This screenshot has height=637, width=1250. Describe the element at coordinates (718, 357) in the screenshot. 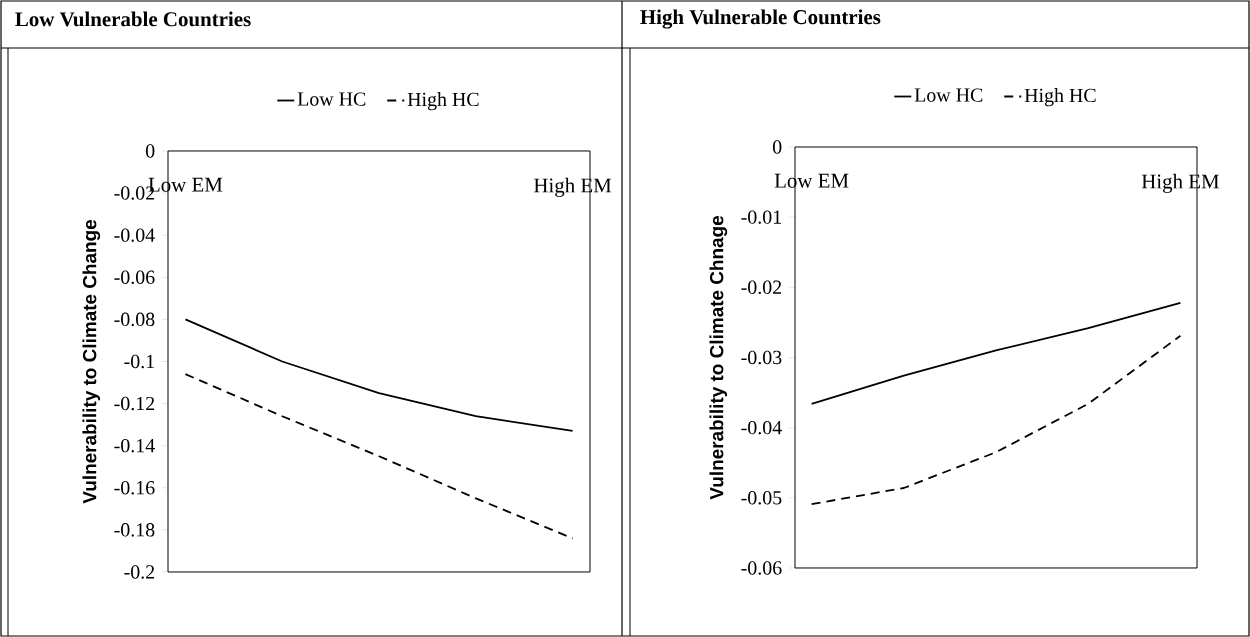

I see `y-axis-title: Vulnerability to Climate Chnage` at that location.